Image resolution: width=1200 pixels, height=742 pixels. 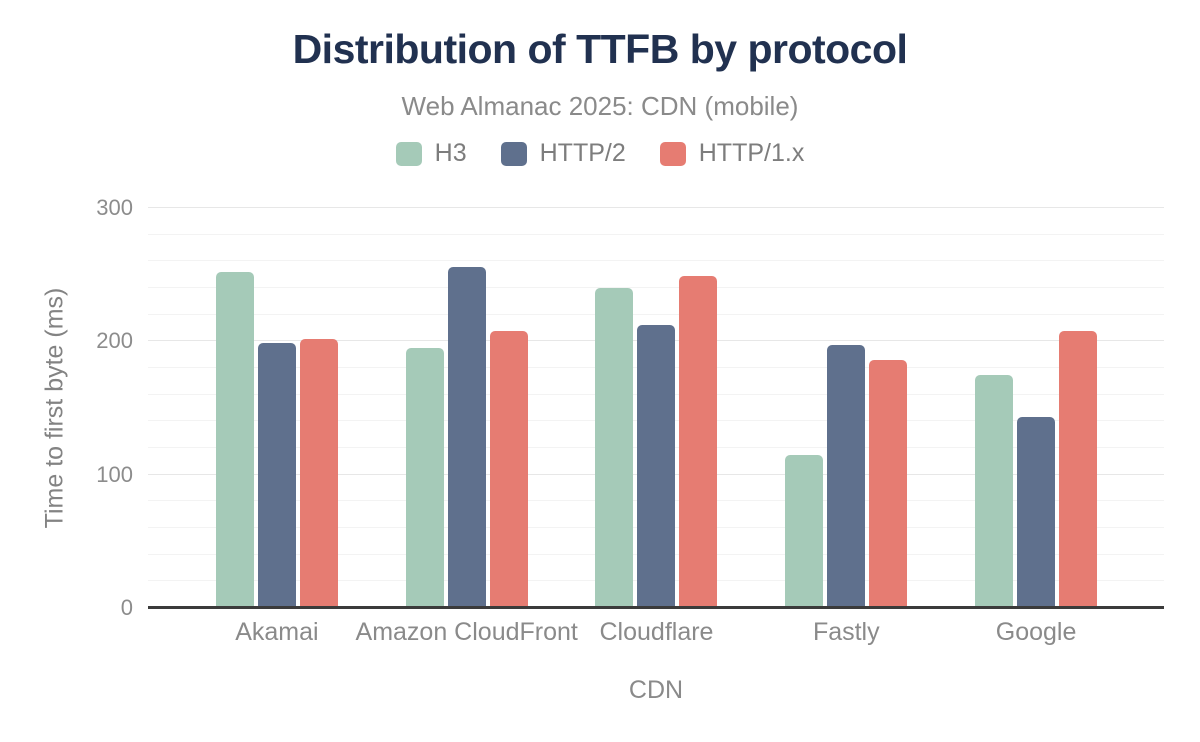 What do you see at coordinates (656, 690) in the screenshot?
I see `x-axis-title: CDN` at bounding box center [656, 690].